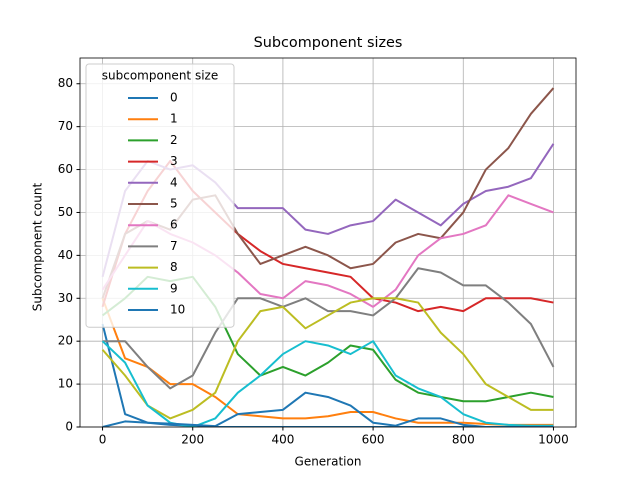 This screenshot has height=480, width=640. What do you see at coordinates (65, 384) in the screenshot?
I see `y-tick-label: 10` at bounding box center [65, 384].